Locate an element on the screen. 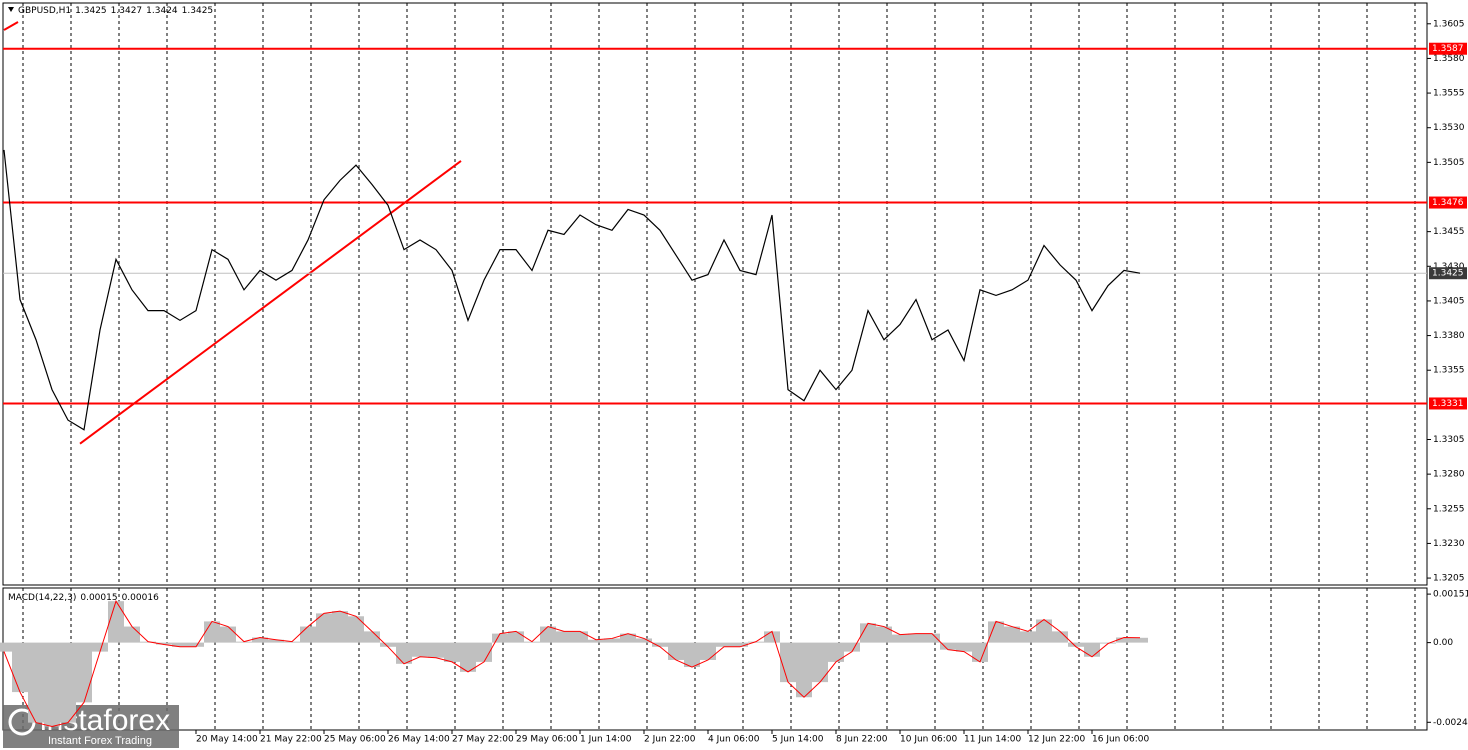 The width and height of the screenshot is (1468, 750). level-label: 1.3476 is located at coordinates (1448, 203).